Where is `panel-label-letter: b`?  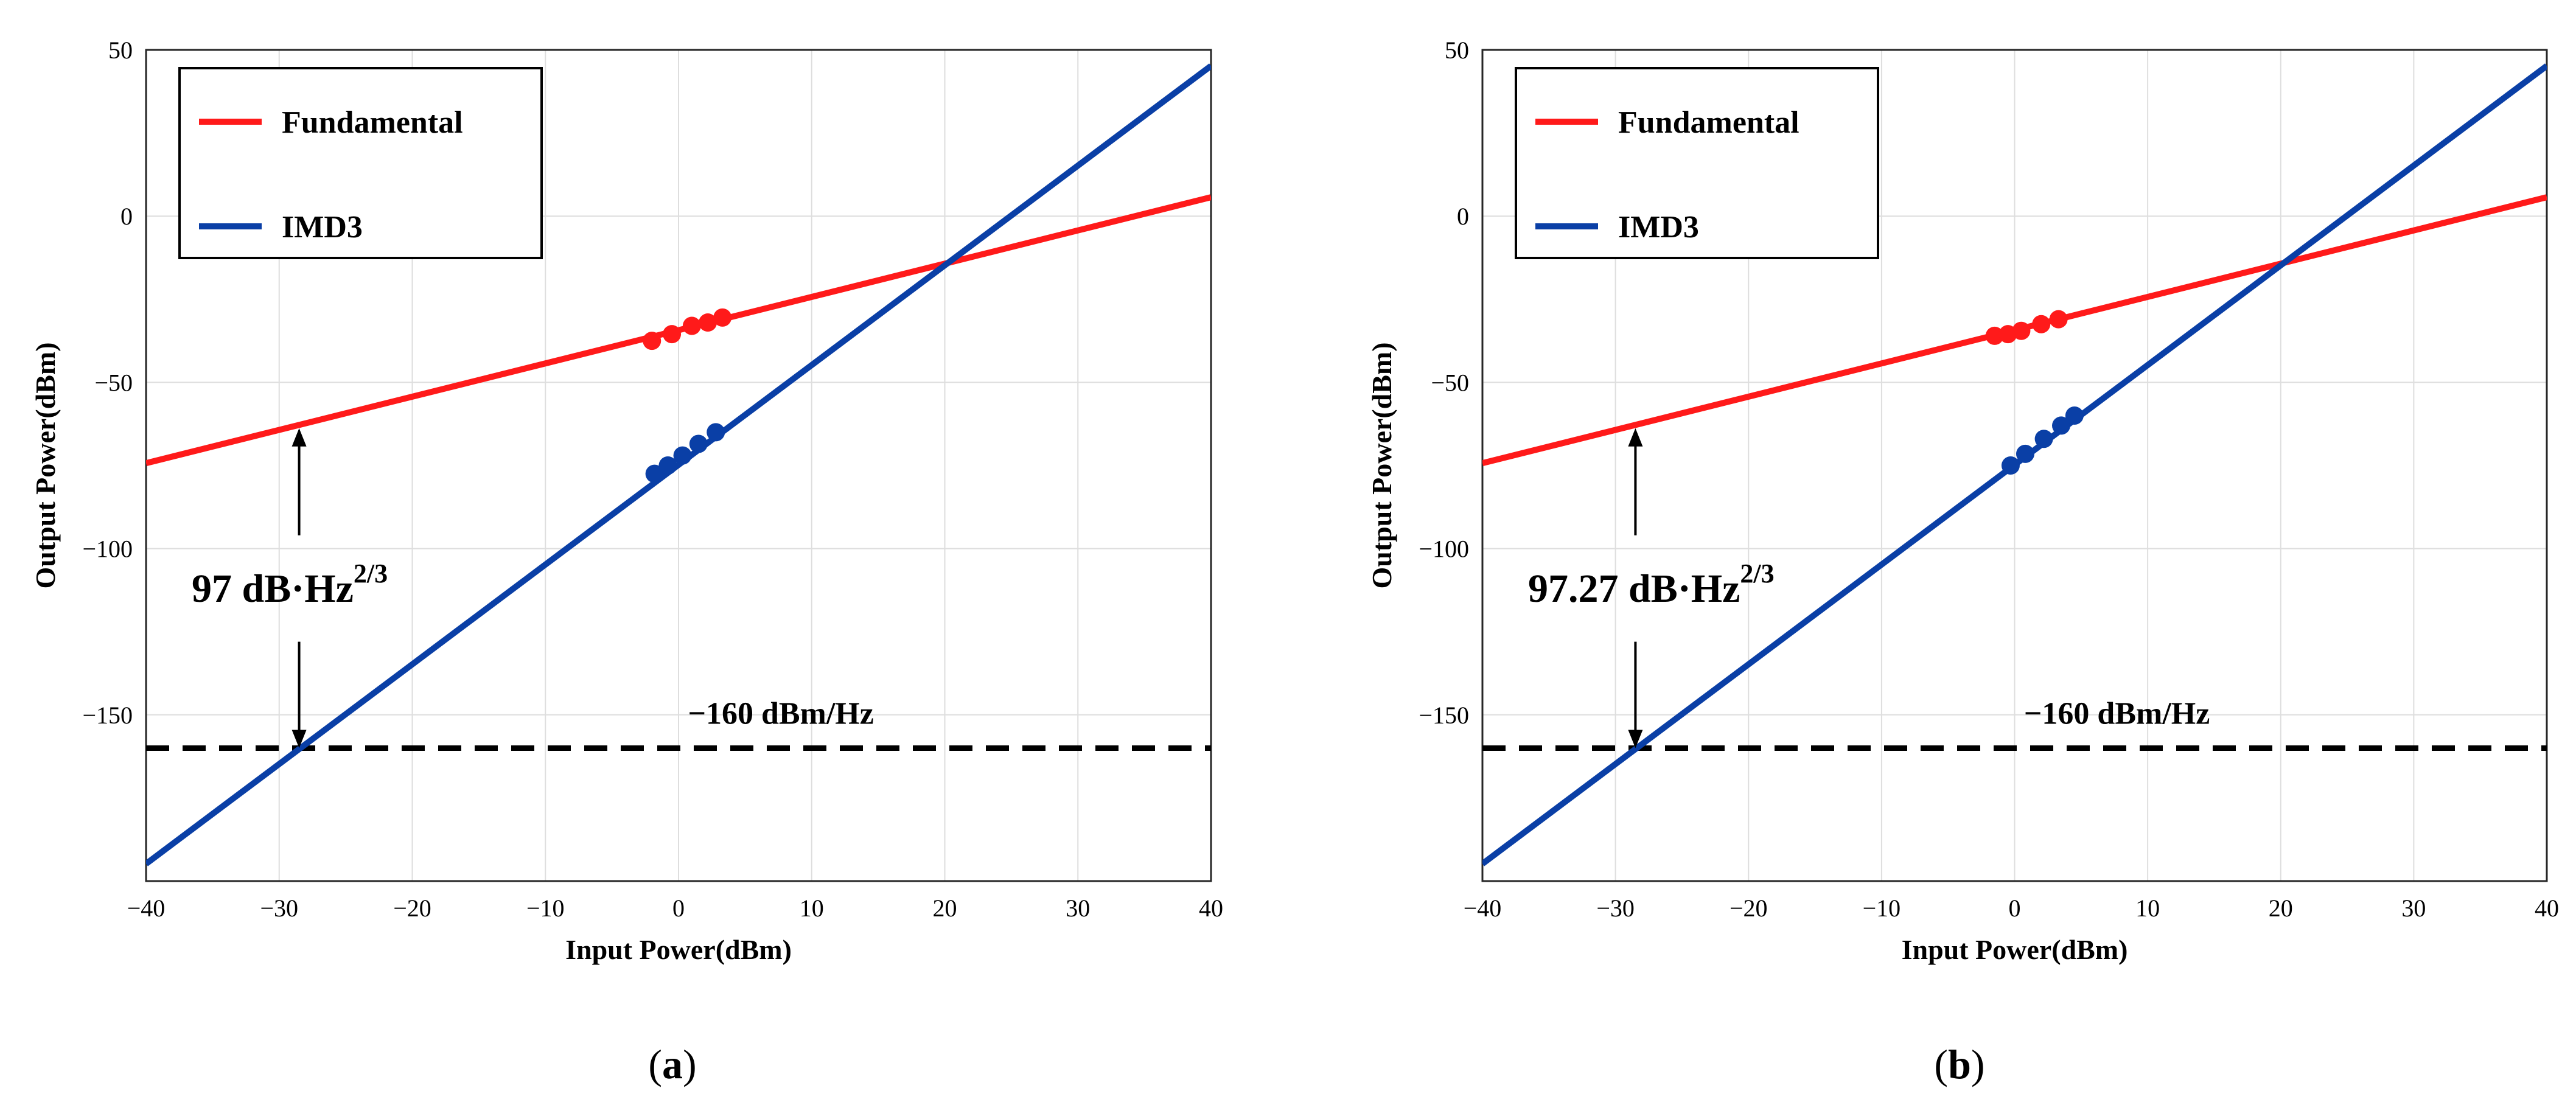
panel-label-letter: b is located at coordinates (1959, 1064).